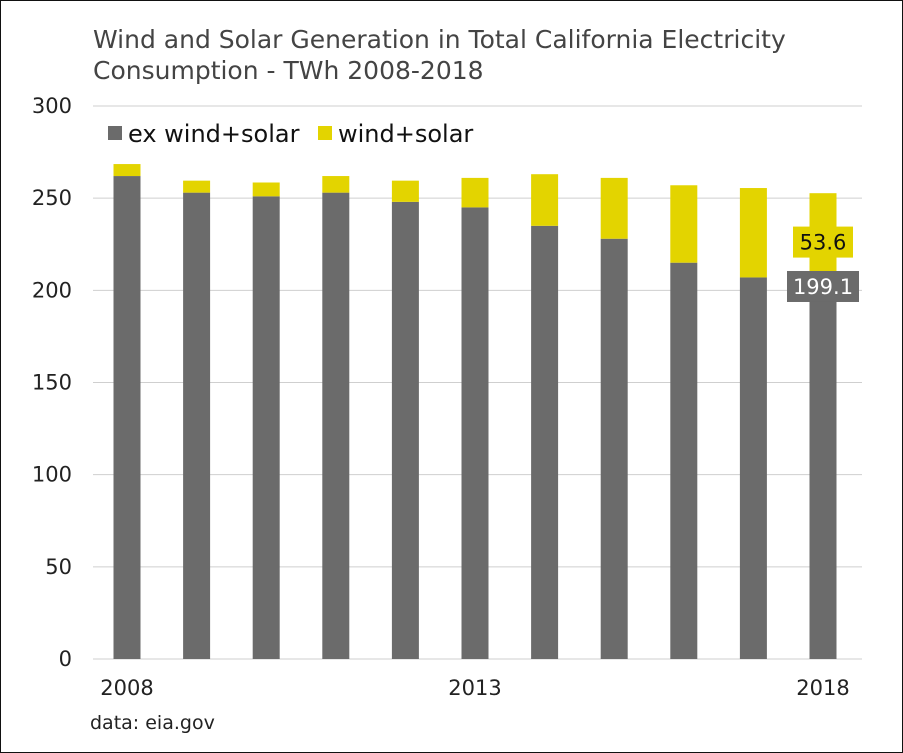  Describe the element at coordinates (52, 198) in the screenshot. I see `y-tick-label: 250` at that location.